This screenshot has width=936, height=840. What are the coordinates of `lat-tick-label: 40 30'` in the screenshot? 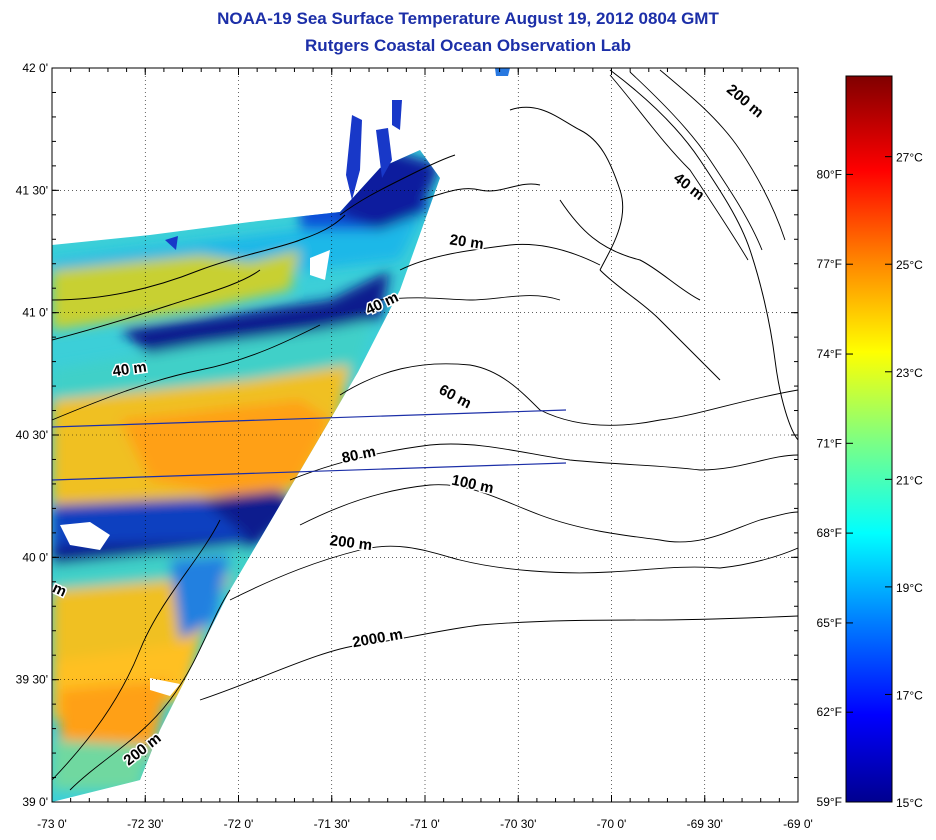 It's located at (32, 435).